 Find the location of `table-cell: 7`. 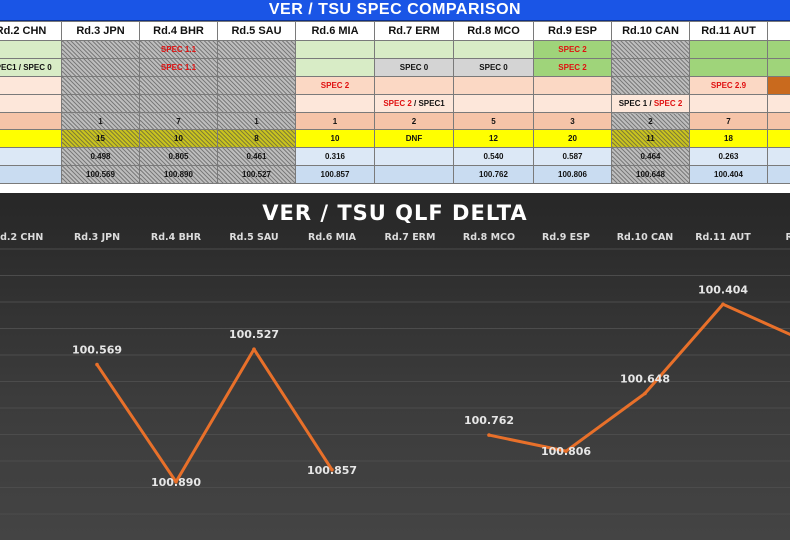

table-cell: 7 is located at coordinates (178, 121).